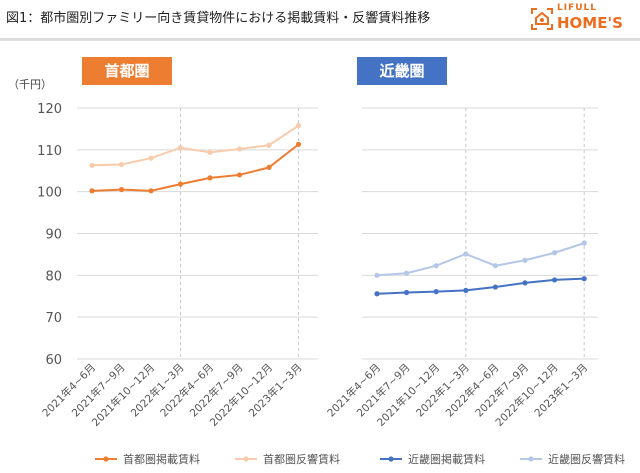  Describe the element at coordinates (402, 71) in the screenshot. I see `chart-title-kinki: 近畿圏` at that location.